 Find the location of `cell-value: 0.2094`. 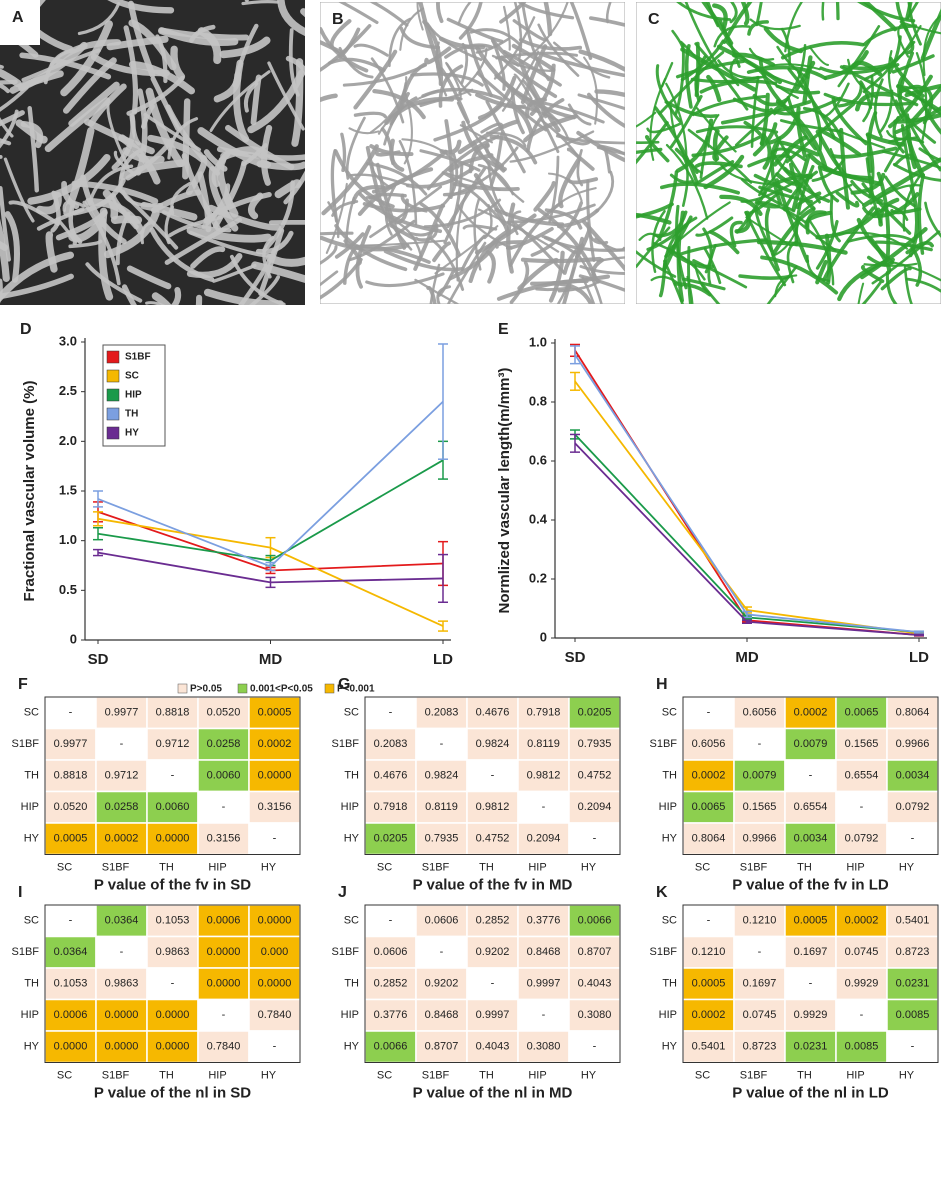

cell-value: 0.2094 is located at coordinates (595, 807).